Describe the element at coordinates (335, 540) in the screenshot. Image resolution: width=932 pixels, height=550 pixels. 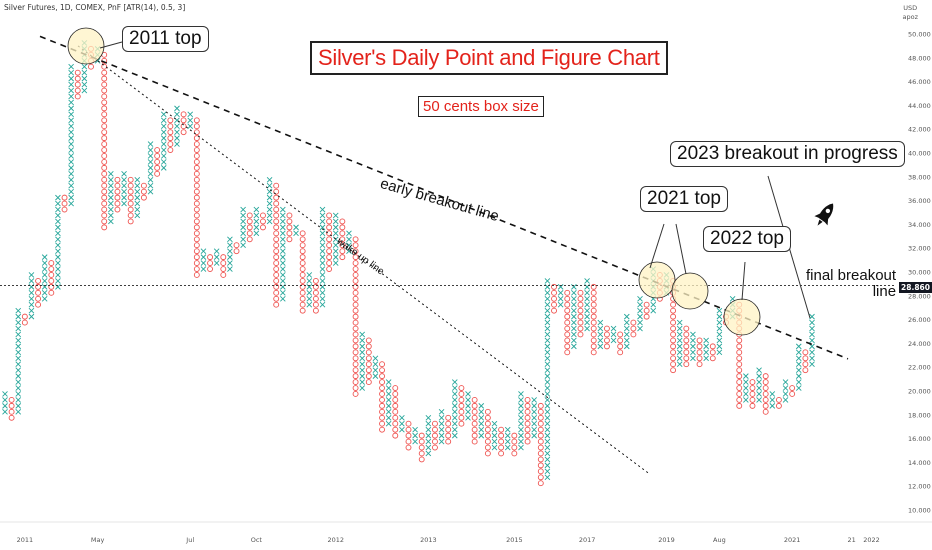
I see `x-tick-label: 2012` at that location.